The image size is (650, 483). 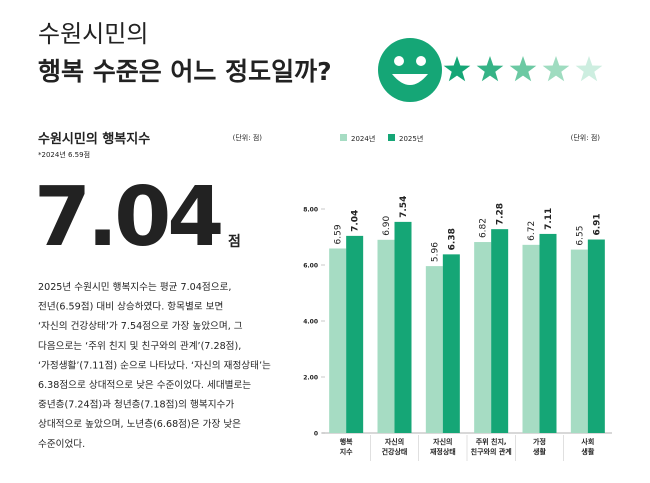 I want to click on body-line: 전년(6.59점) 대비 상승하였다. 항목별로 보면, so click(x=130, y=307).